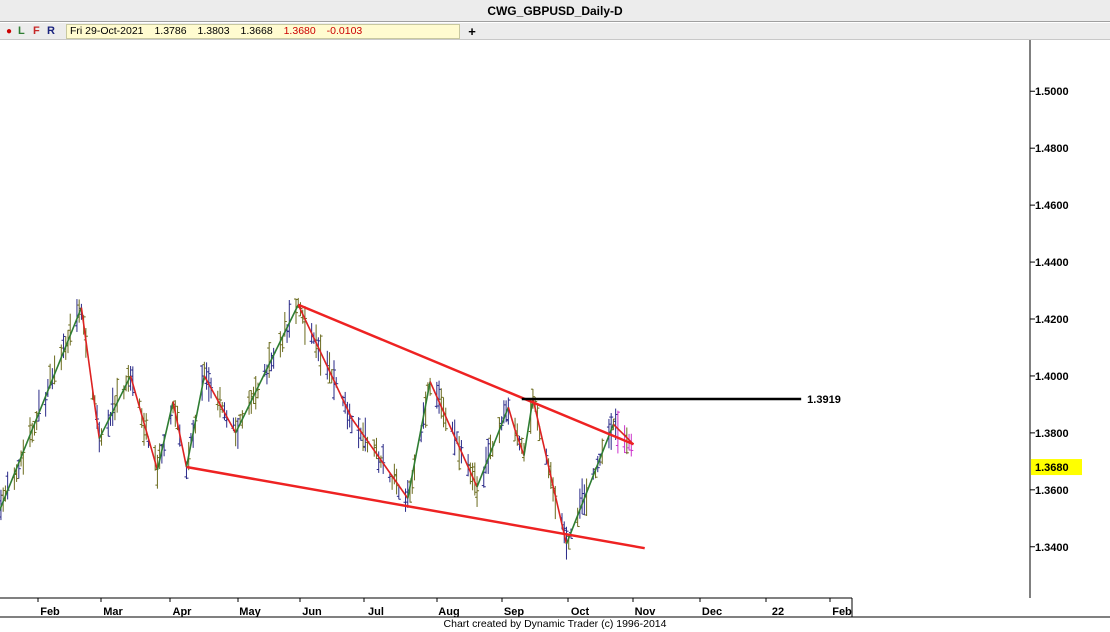  Describe the element at coordinates (448, 612) in the screenshot. I see `x-tick-label: Aug` at that location.